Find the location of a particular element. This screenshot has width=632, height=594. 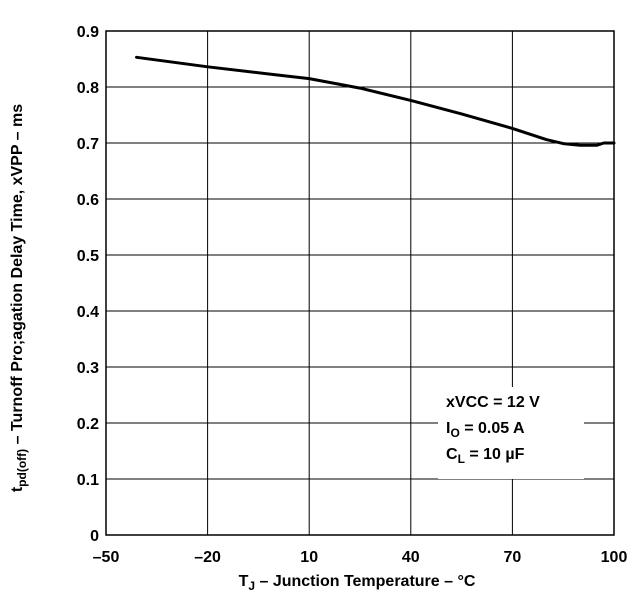

x-tick-label: 100 is located at coordinates (614, 557).